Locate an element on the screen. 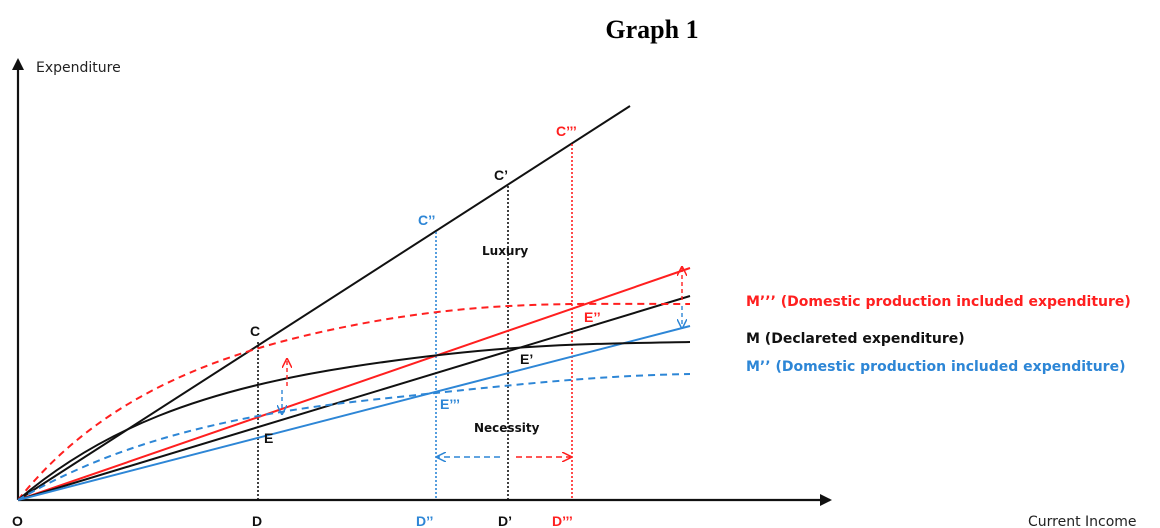 The width and height of the screenshot is (1160, 528). label-d3: D’’’ is located at coordinates (562, 520).